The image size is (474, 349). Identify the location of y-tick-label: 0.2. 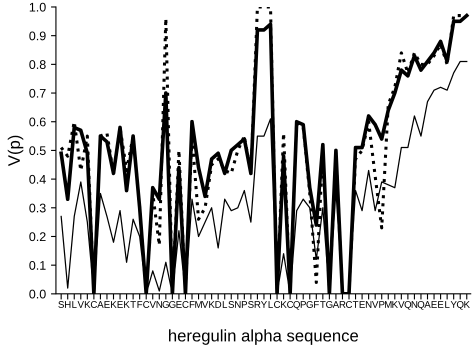
(37, 237).